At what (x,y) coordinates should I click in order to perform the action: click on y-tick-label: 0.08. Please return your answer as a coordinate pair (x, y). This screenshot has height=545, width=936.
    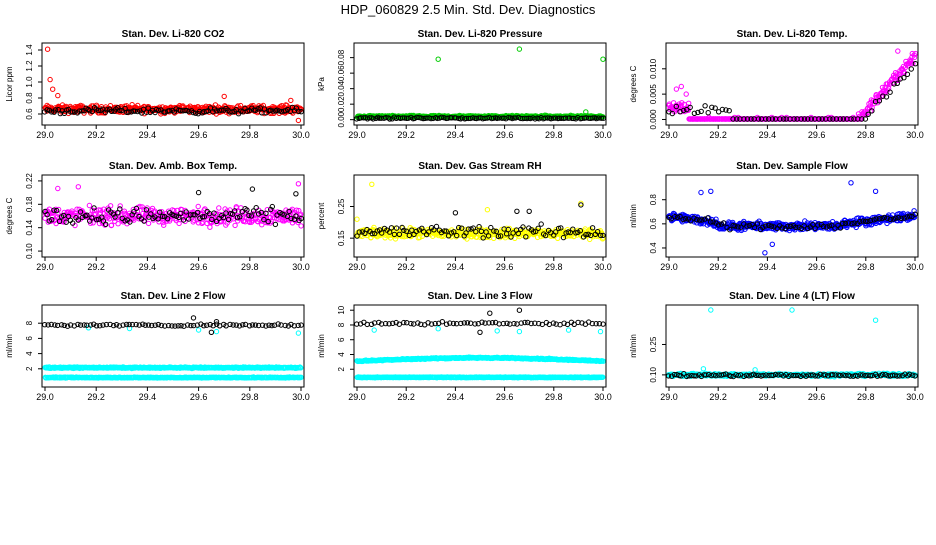
    Looking at the image, I should click on (341, 57).